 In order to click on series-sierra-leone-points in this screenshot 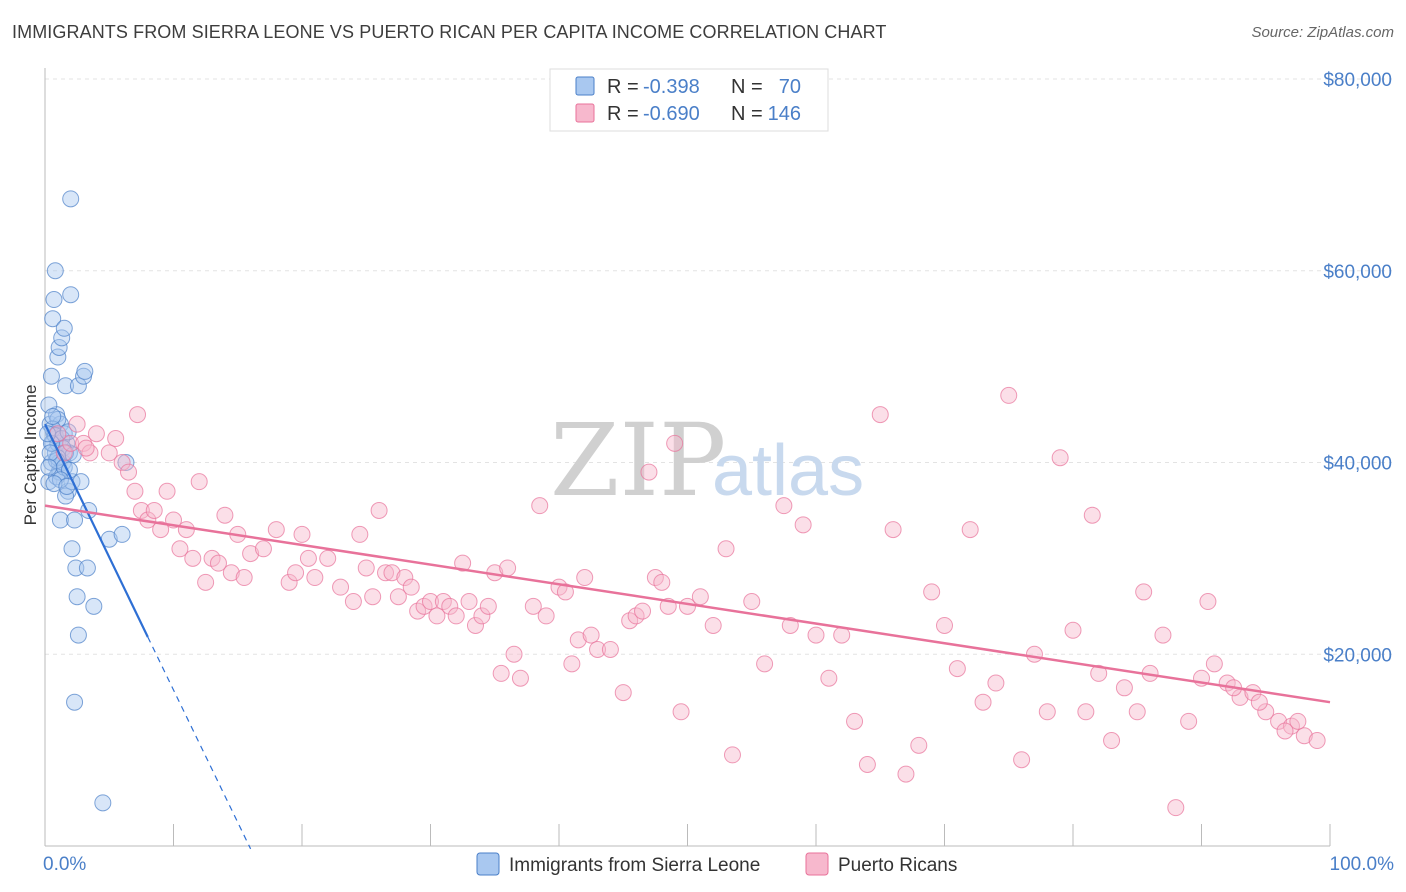, I will do `click(87, 501)`.